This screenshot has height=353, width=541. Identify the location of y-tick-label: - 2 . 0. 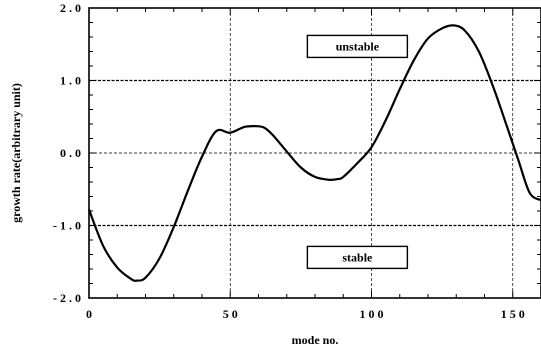
(67, 298).